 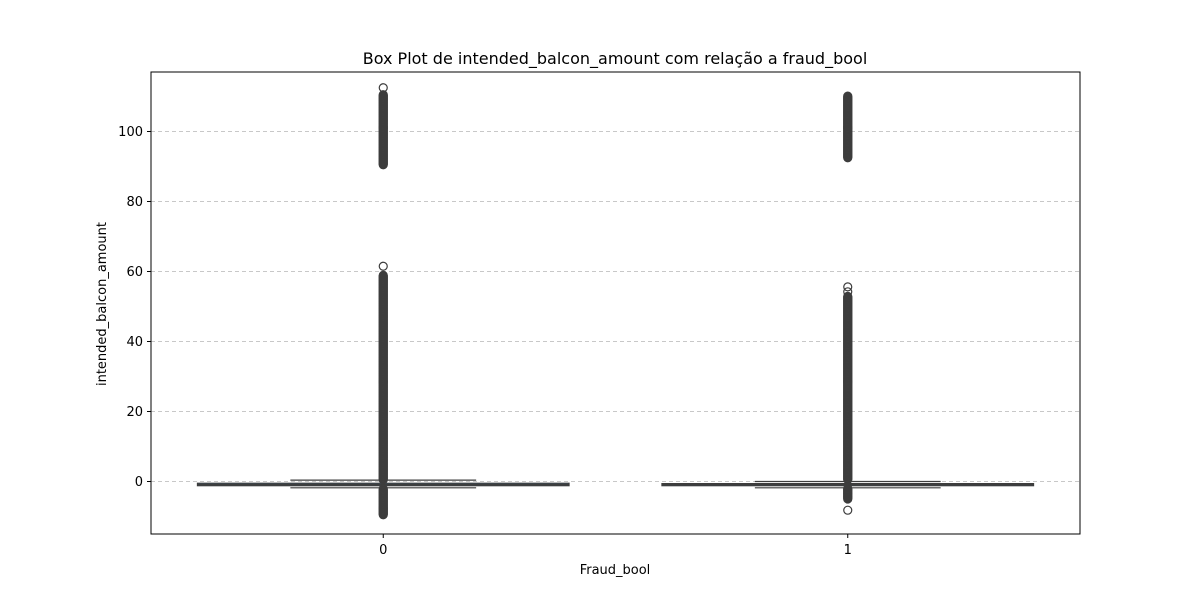 What do you see at coordinates (139, 482) in the screenshot?
I see `y-tick-label: 0` at bounding box center [139, 482].